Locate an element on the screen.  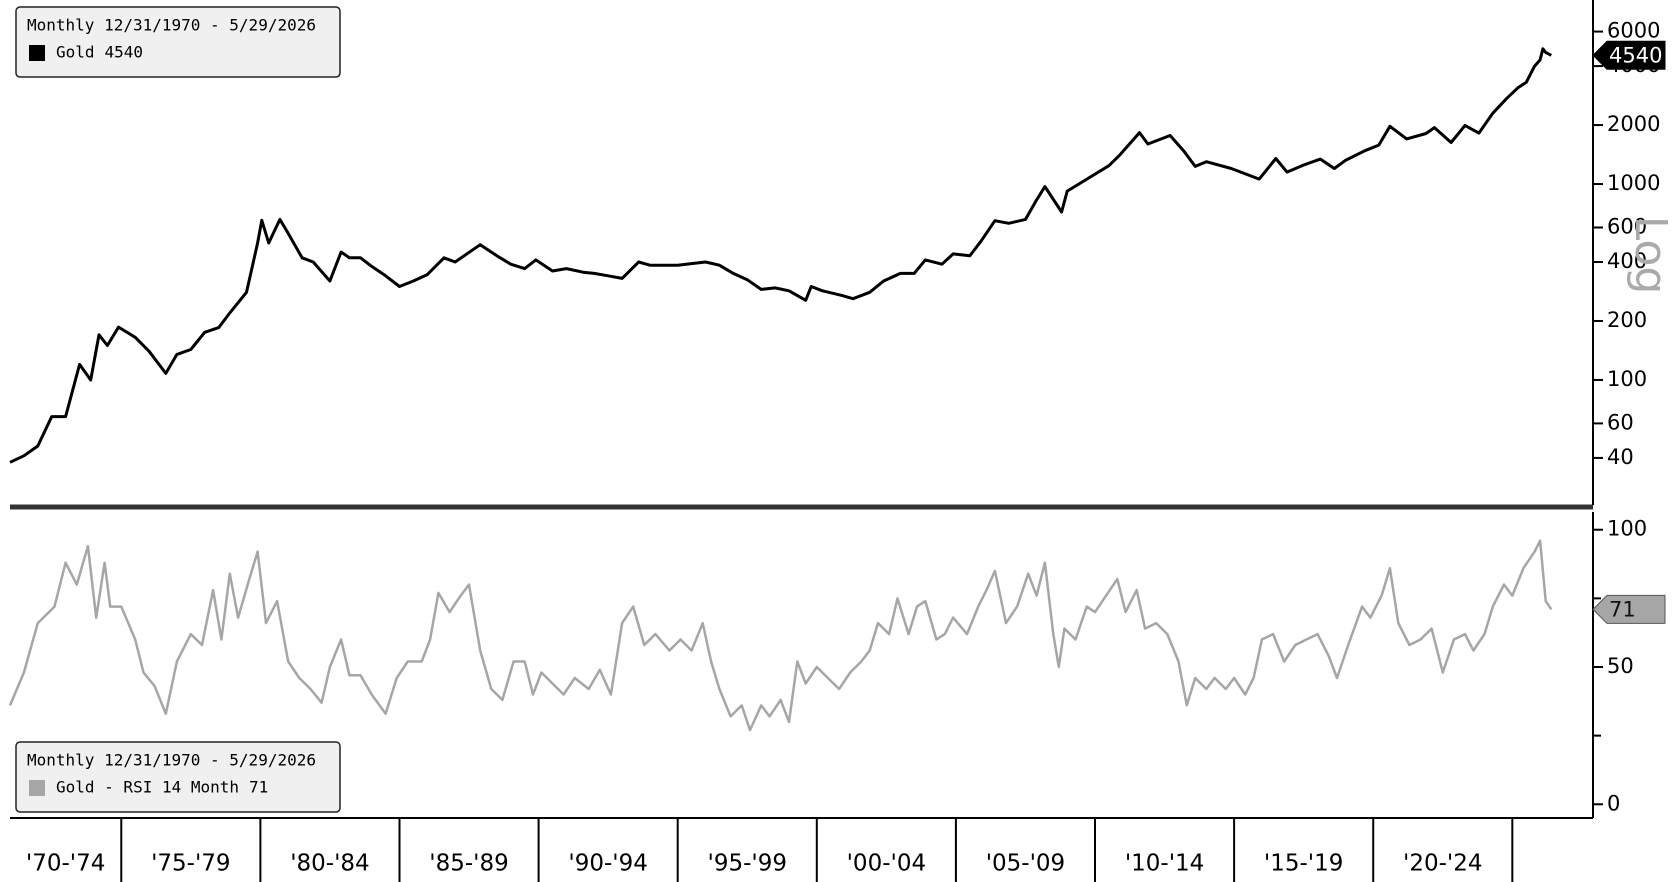
y-tick-label: 600 is located at coordinates (1627, 226).